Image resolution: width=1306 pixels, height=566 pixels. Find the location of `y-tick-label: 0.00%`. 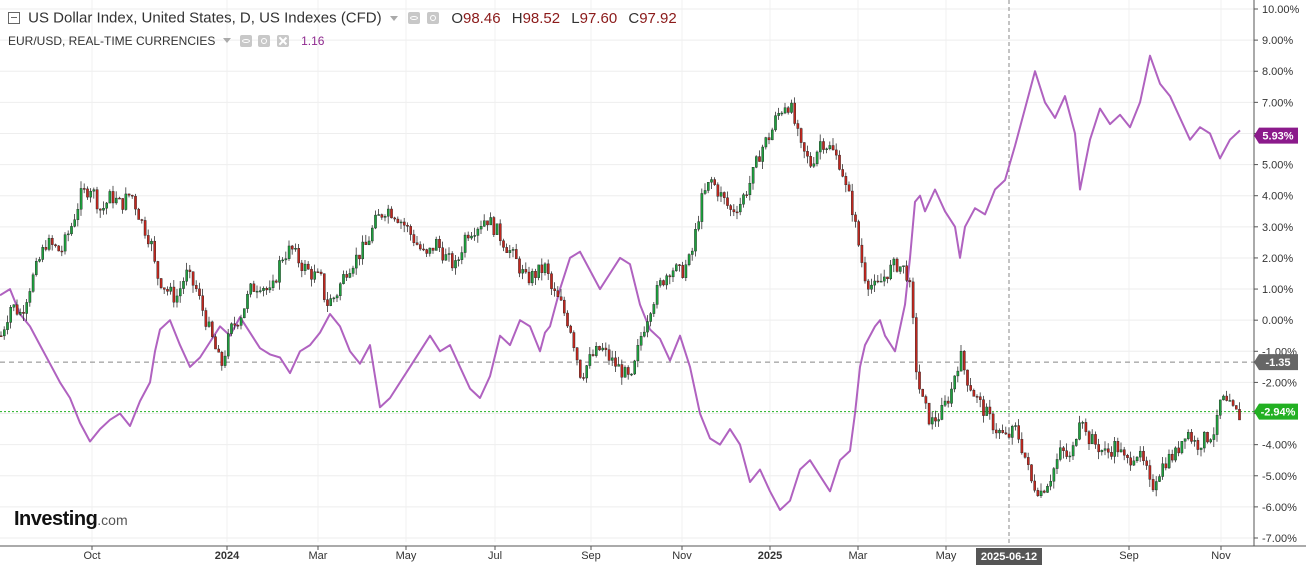

y-tick-label: 0.00% is located at coordinates (1277, 321).